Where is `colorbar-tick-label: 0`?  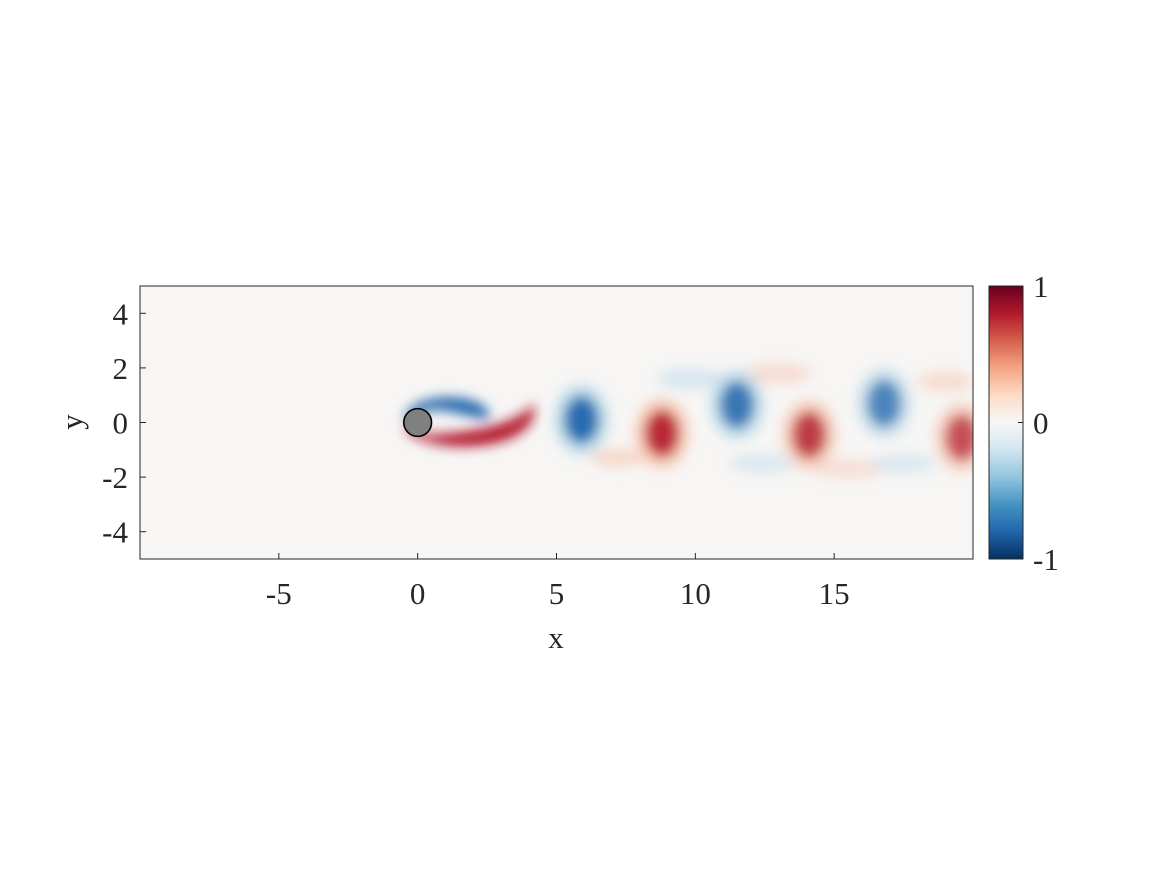 colorbar-tick-label: 0 is located at coordinates (1041, 423).